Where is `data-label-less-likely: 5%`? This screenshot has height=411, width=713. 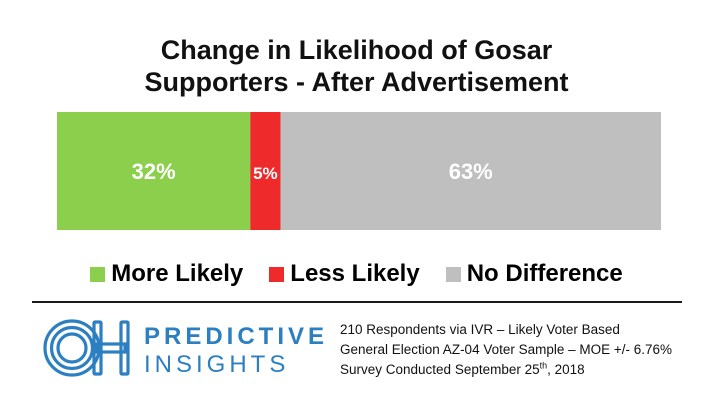
data-label-less-likely: 5% is located at coordinates (265, 173).